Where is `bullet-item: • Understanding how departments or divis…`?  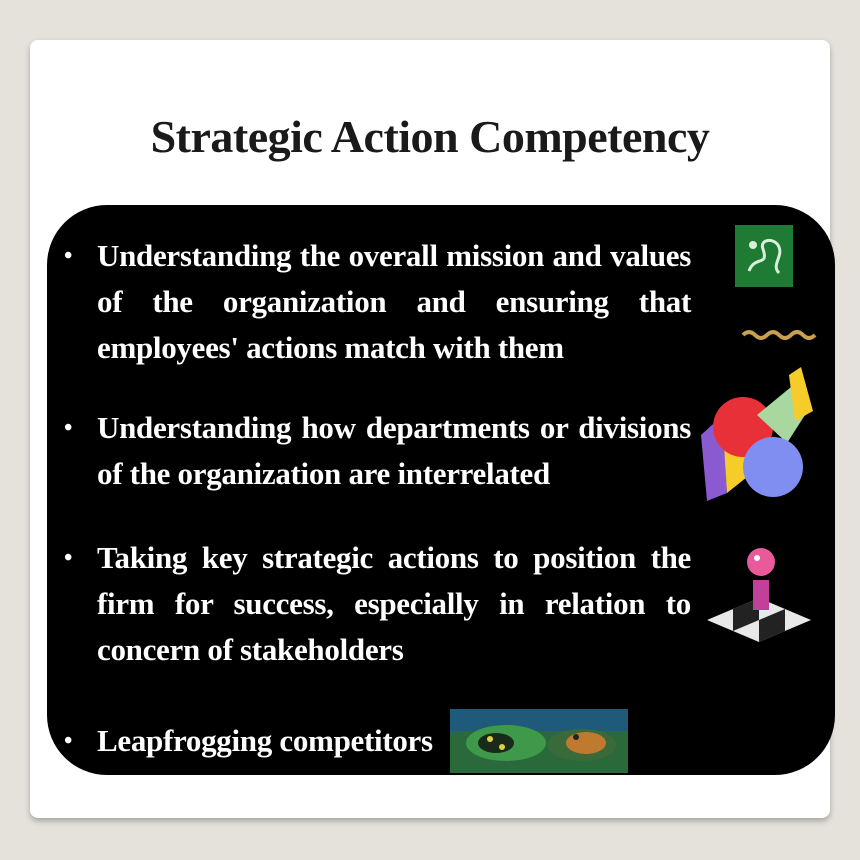
bullet-item: • Understanding how departments or divis… is located at coordinates (377, 451).